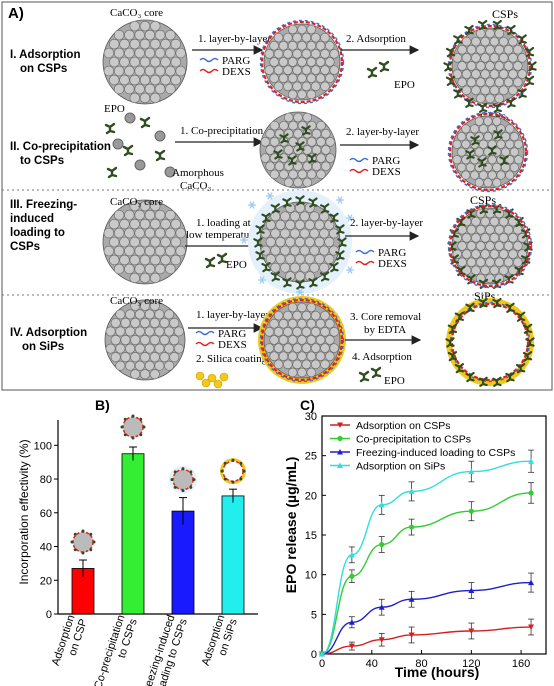 The width and height of the screenshot is (554, 686). Describe the element at coordinates (314, 615) in the screenshot. I see `y-tick-label: 5` at that location.